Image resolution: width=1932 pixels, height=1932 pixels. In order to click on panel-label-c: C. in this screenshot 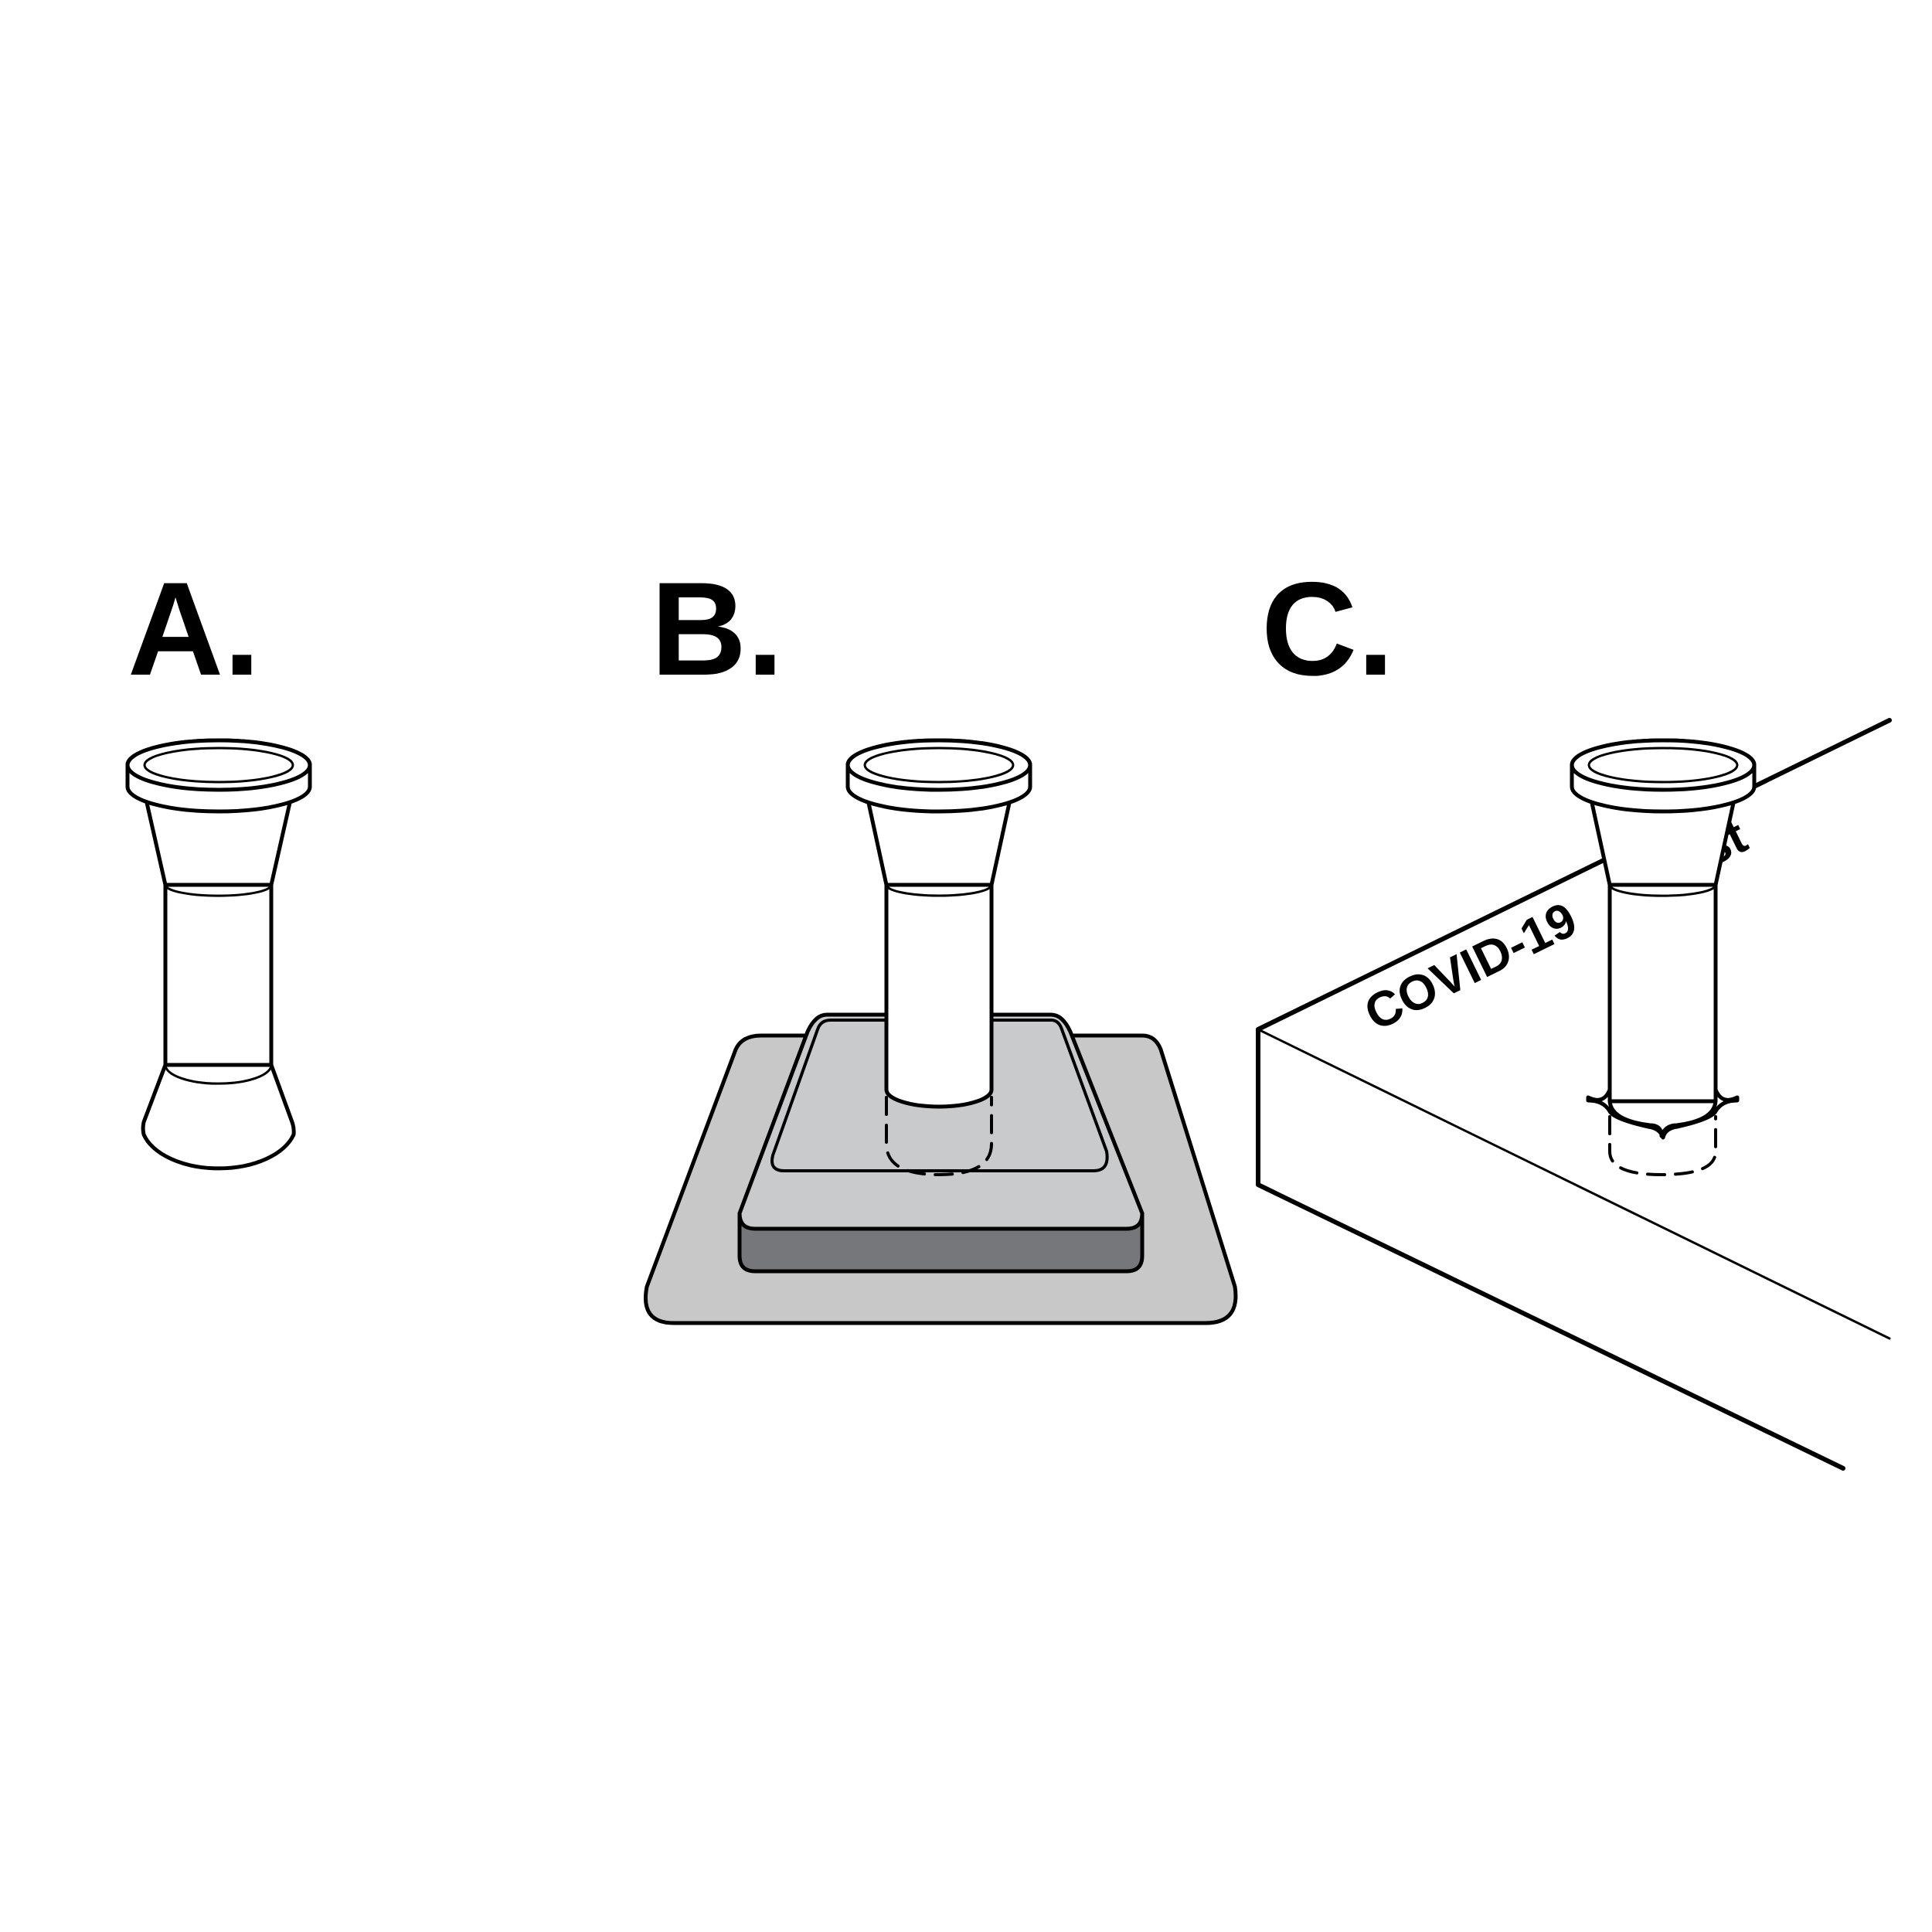, I will do `click(1327, 629)`.